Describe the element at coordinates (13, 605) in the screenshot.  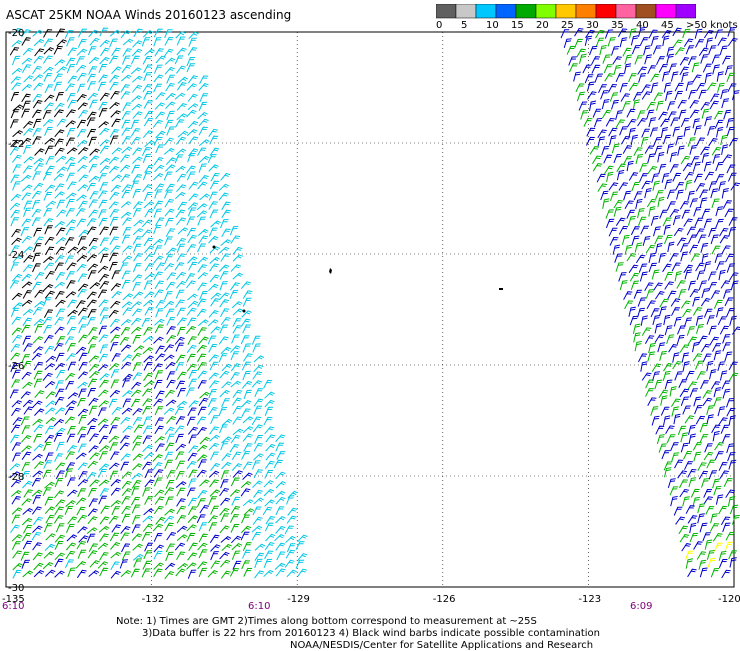
I see `time-label: 6:10` at that location.